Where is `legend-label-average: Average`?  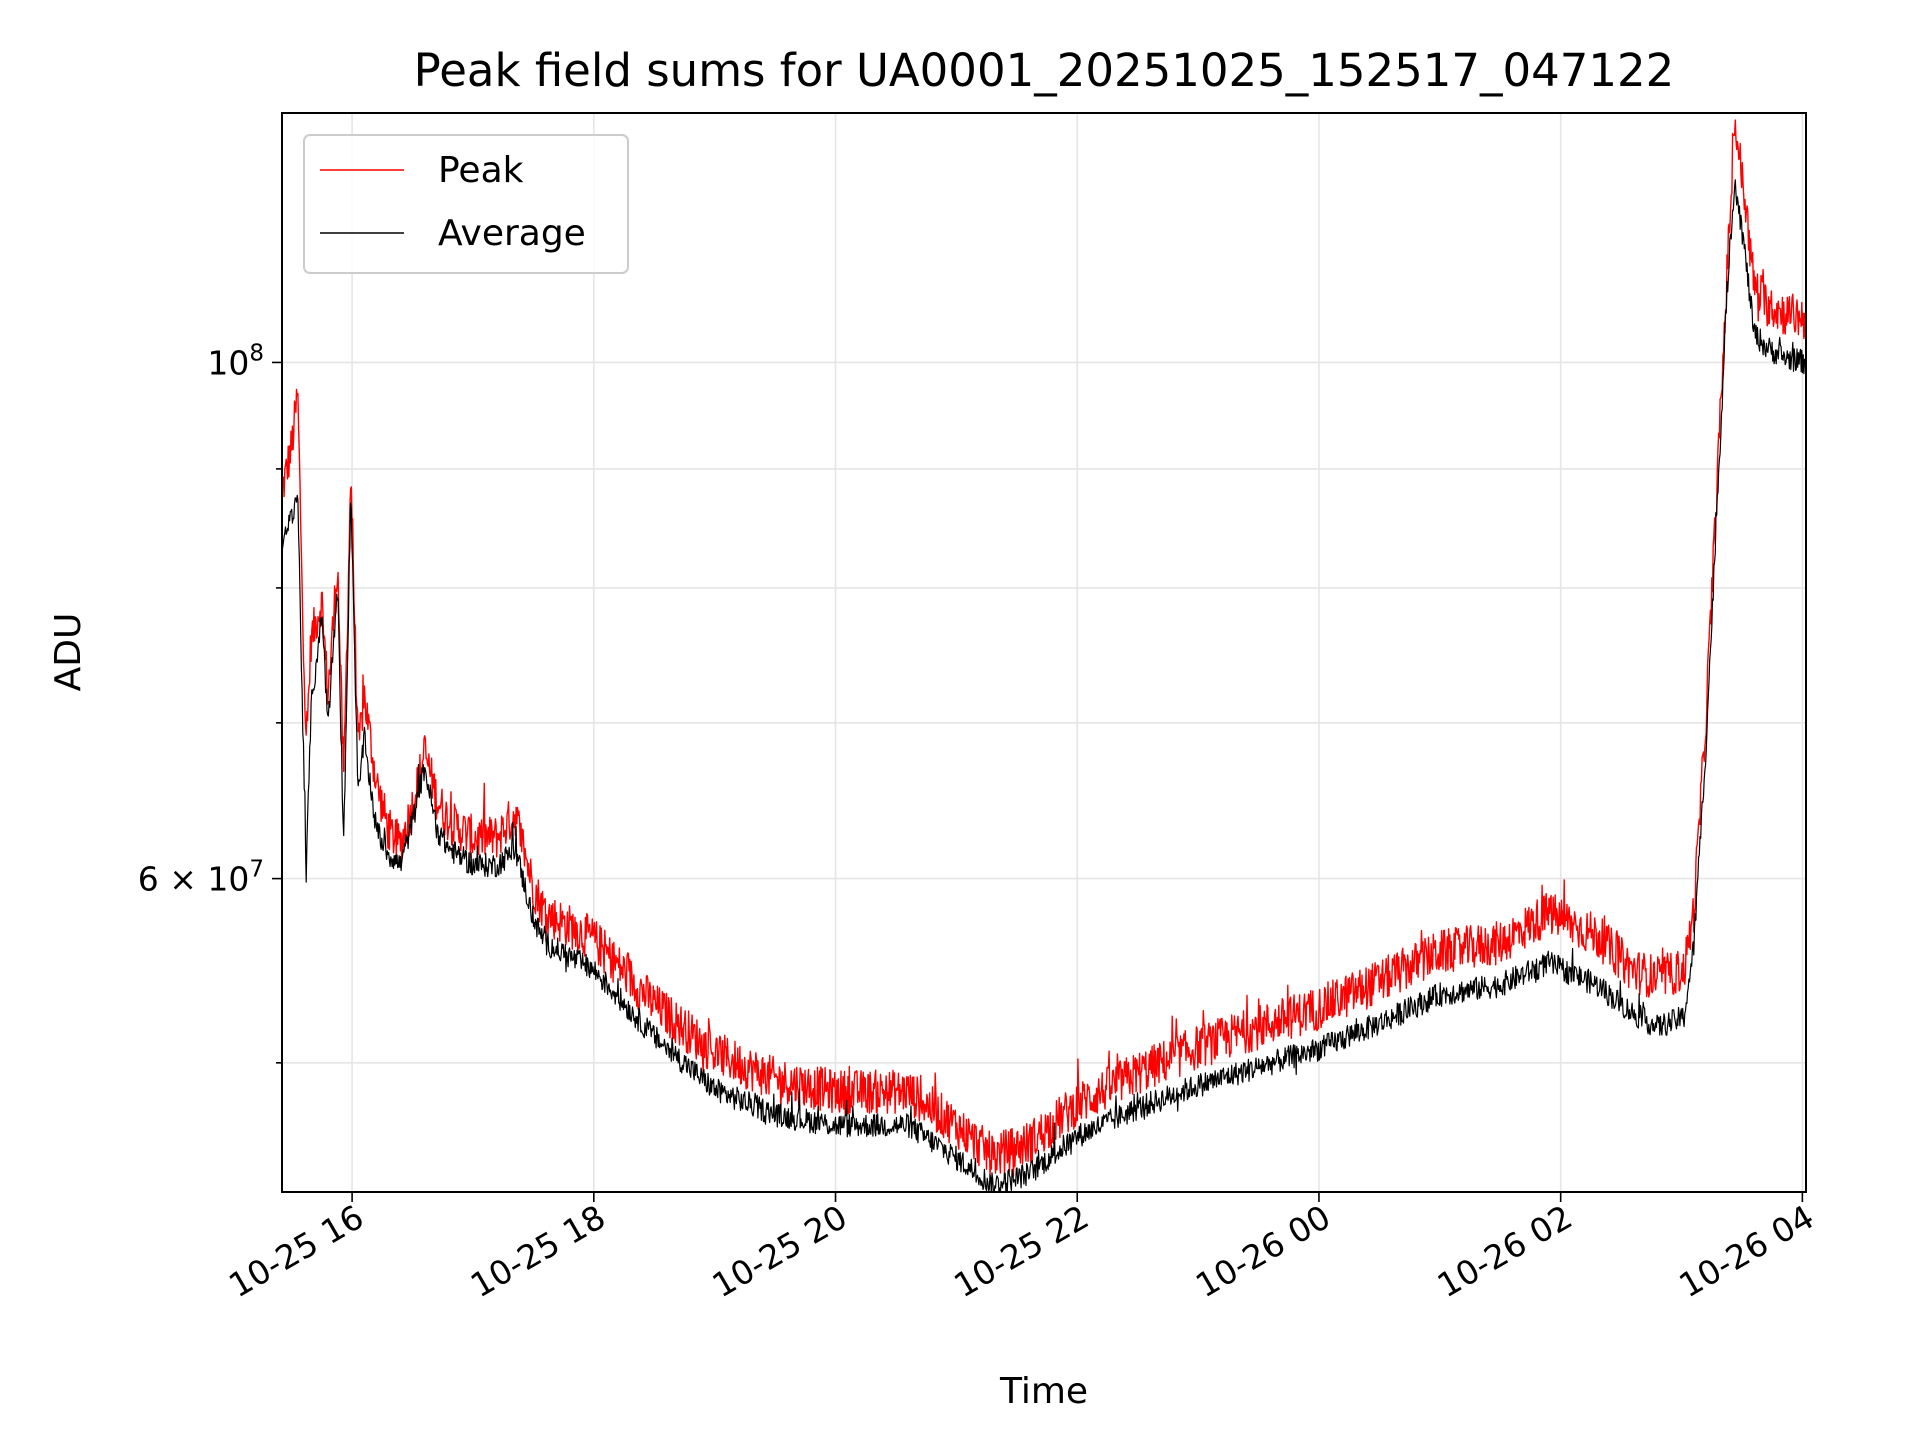
legend-label-average: Average is located at coordinates (512, 233).